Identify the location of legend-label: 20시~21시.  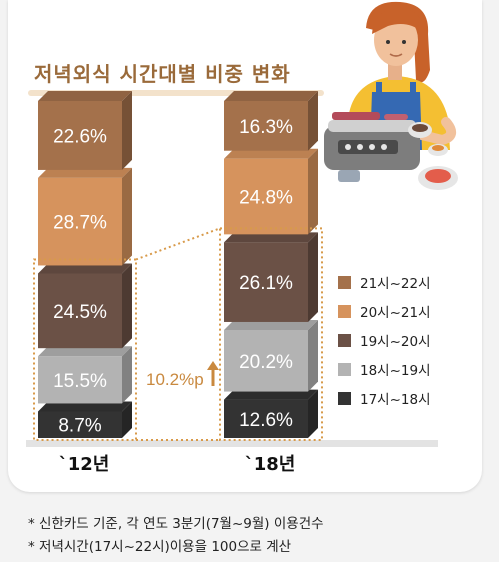
(395, 313).